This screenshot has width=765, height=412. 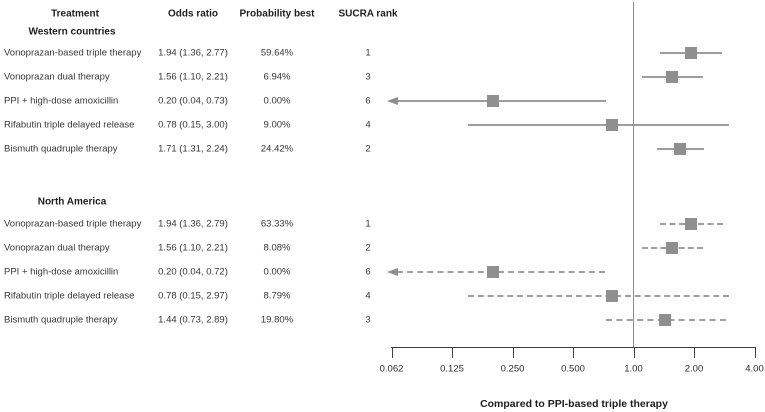 I want to click on odds-ratio-value: 1.94 (1.36, 2.77), so click(x=193, y=53).